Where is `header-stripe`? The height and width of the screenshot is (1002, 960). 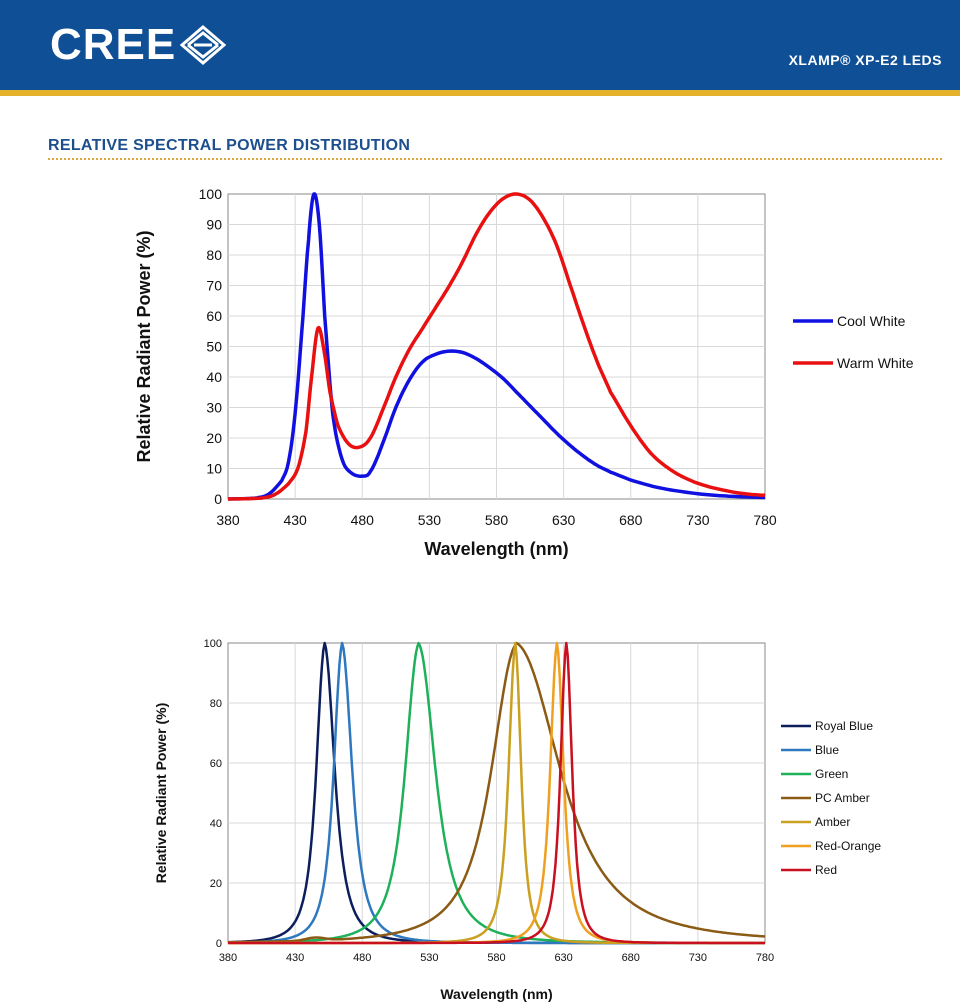
header-stripe is located at coordinates (480, 93).